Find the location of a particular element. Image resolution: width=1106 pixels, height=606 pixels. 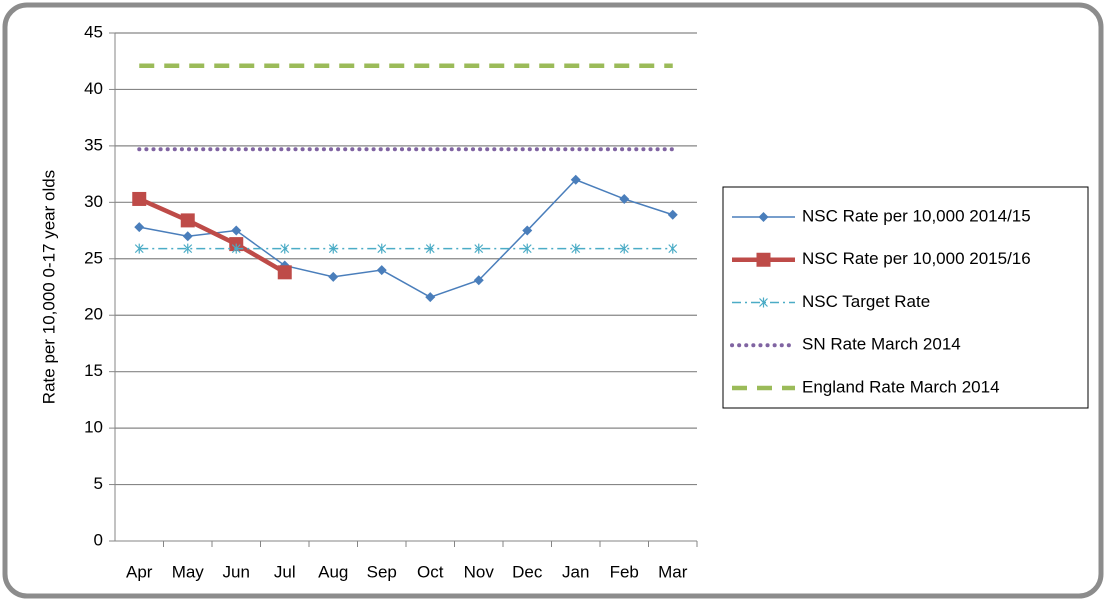

x-tick-label: May is located at coordinates (188, 571).